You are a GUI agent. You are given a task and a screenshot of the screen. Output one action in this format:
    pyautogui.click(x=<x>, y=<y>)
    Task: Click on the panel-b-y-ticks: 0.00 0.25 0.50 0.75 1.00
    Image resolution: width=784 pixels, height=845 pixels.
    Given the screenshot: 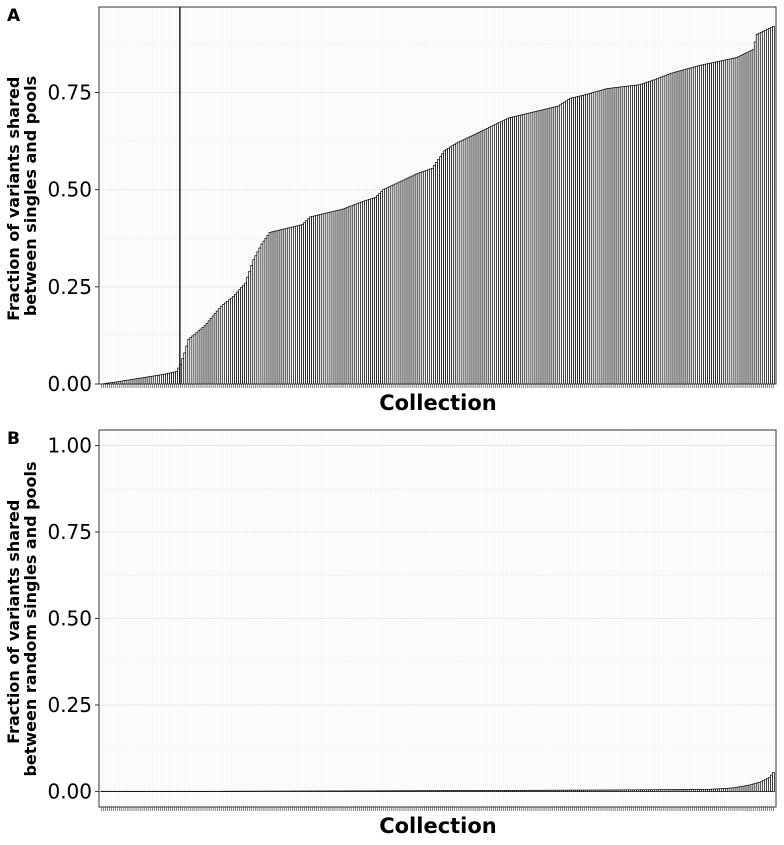 What is the action you would take?
    pyautogui.click(x=73, y=618)
    